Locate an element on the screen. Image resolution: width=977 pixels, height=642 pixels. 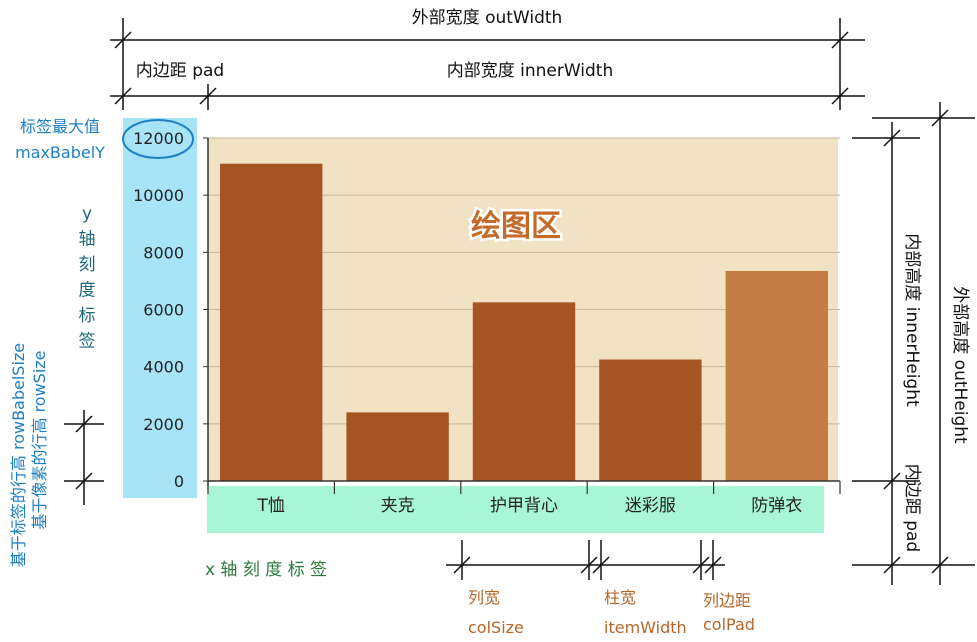
y-axis-caption-char: 轴 is located at coordinates (87, 240).